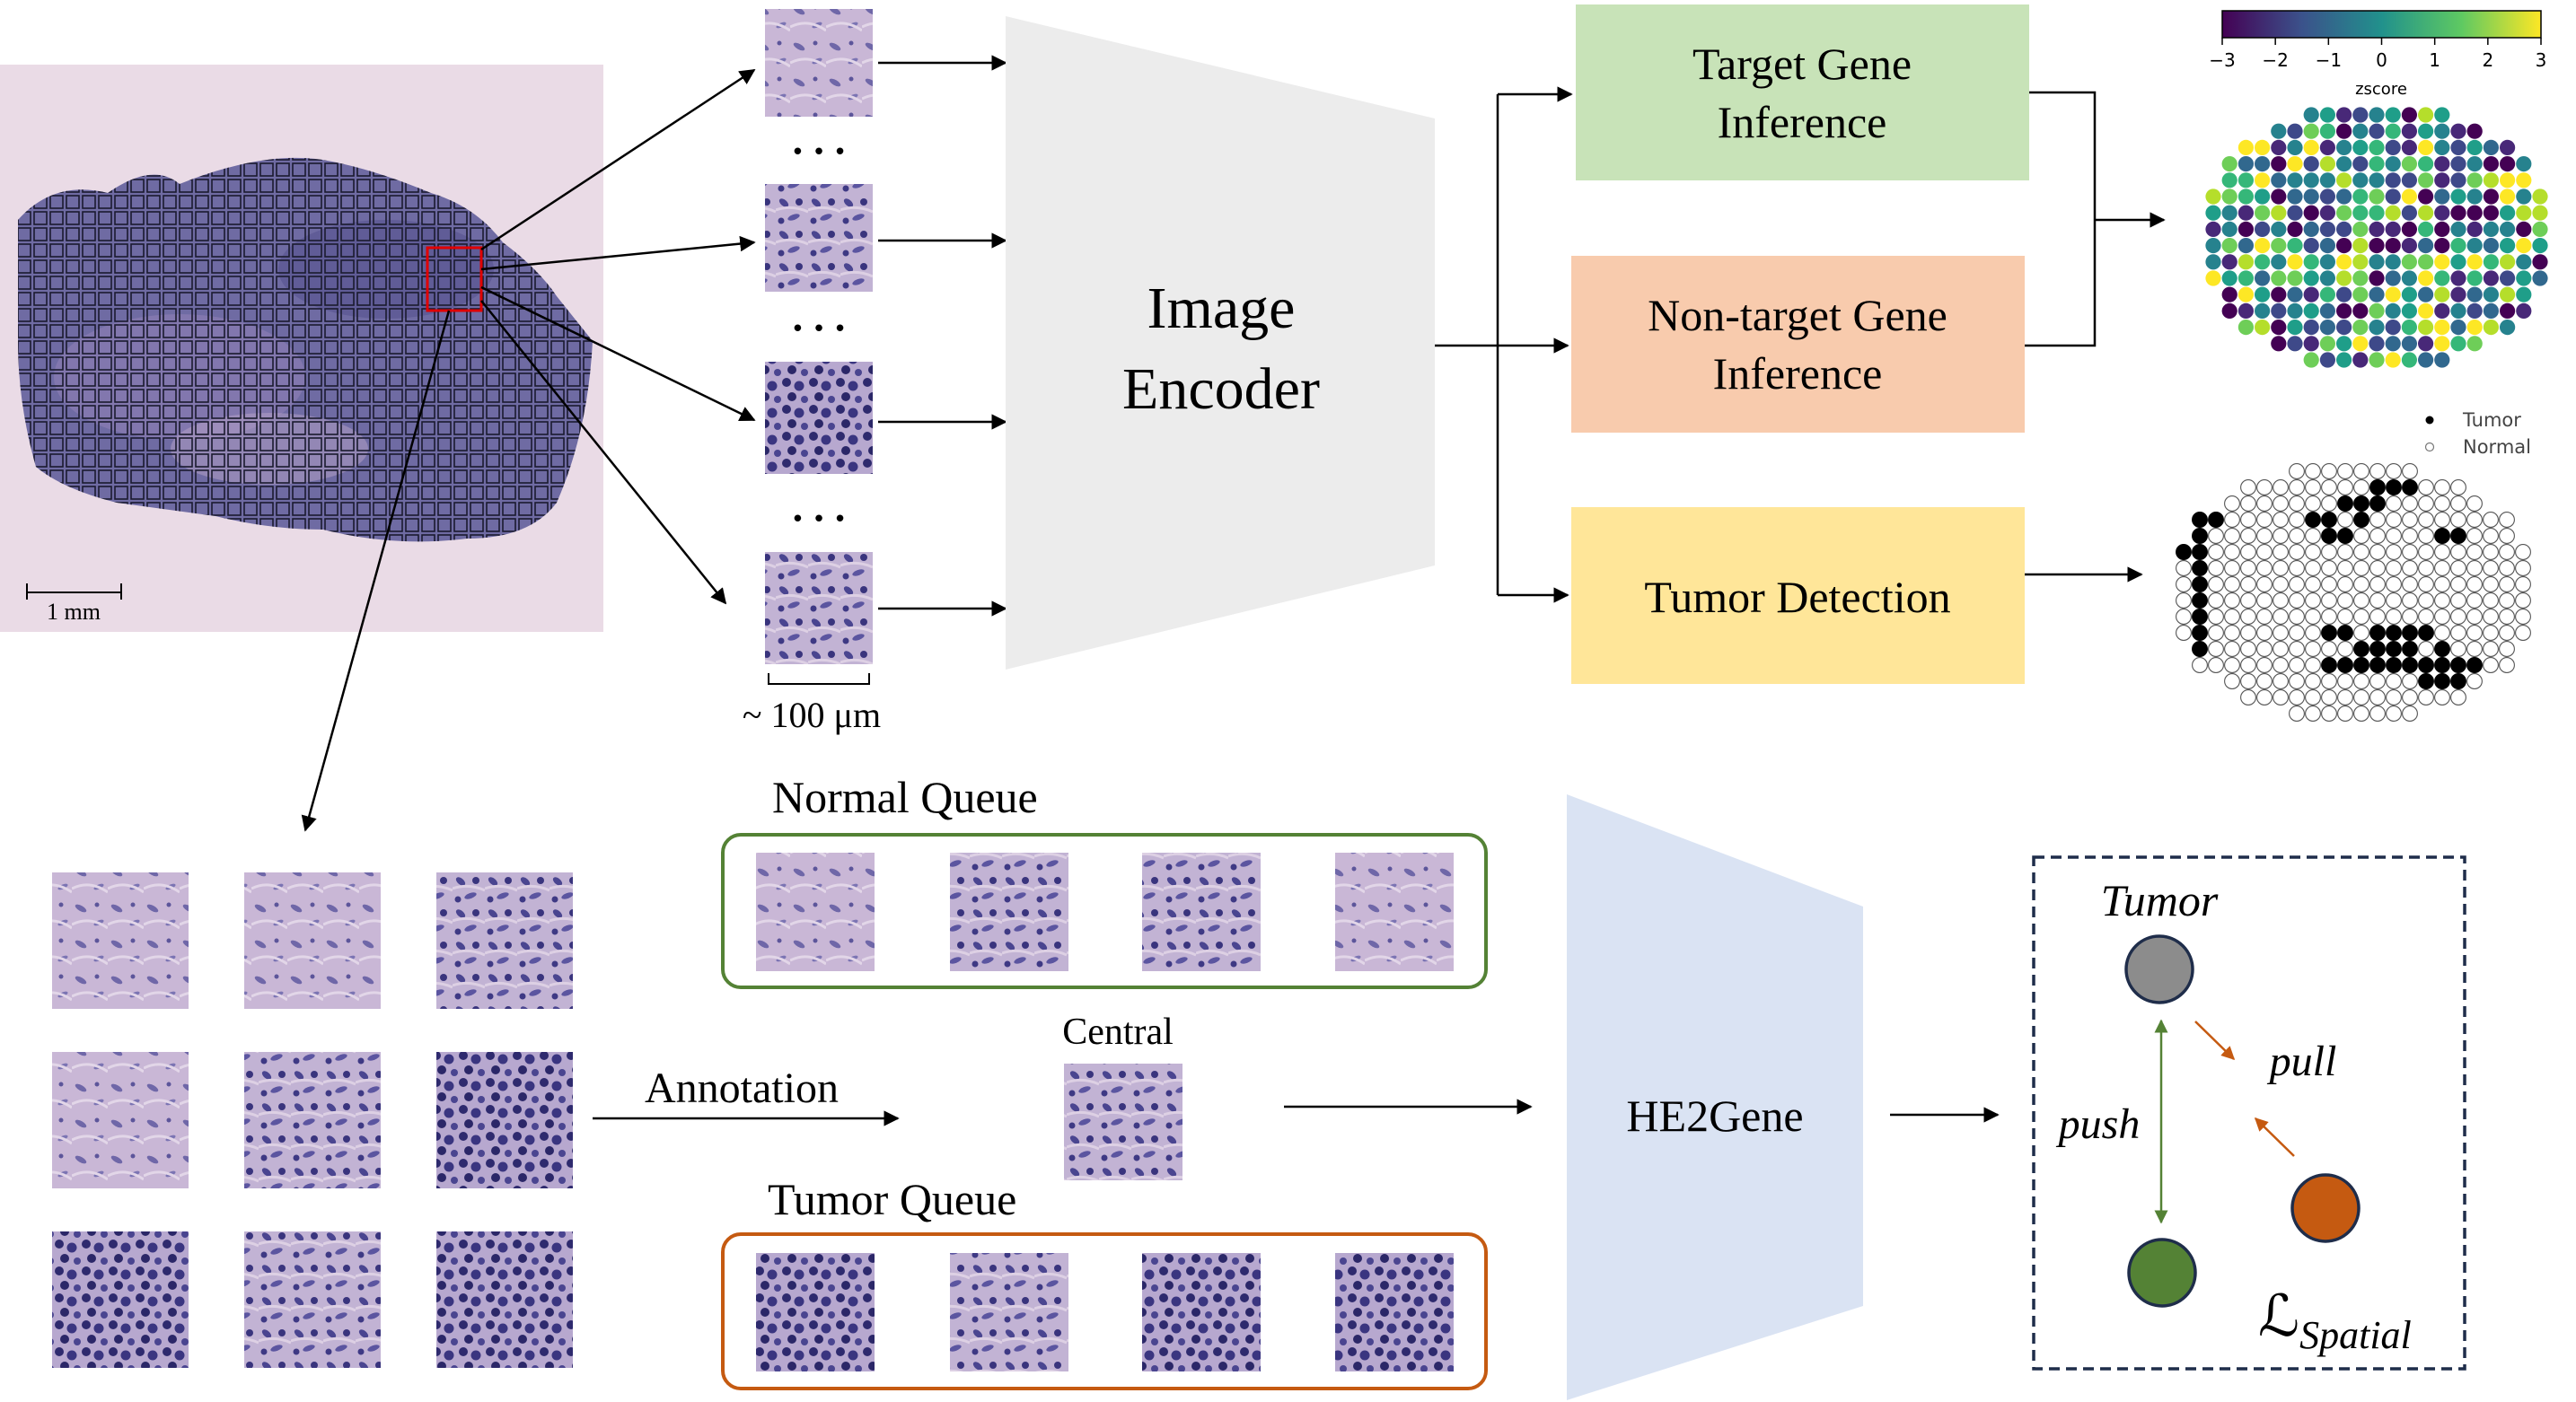 This screenshot has height=1402, width=2576. What do you see at coordinates (819, 152) in the screenshot?
I see `patch-ellipsis-1: • • •` at bounding box center [819, 152].